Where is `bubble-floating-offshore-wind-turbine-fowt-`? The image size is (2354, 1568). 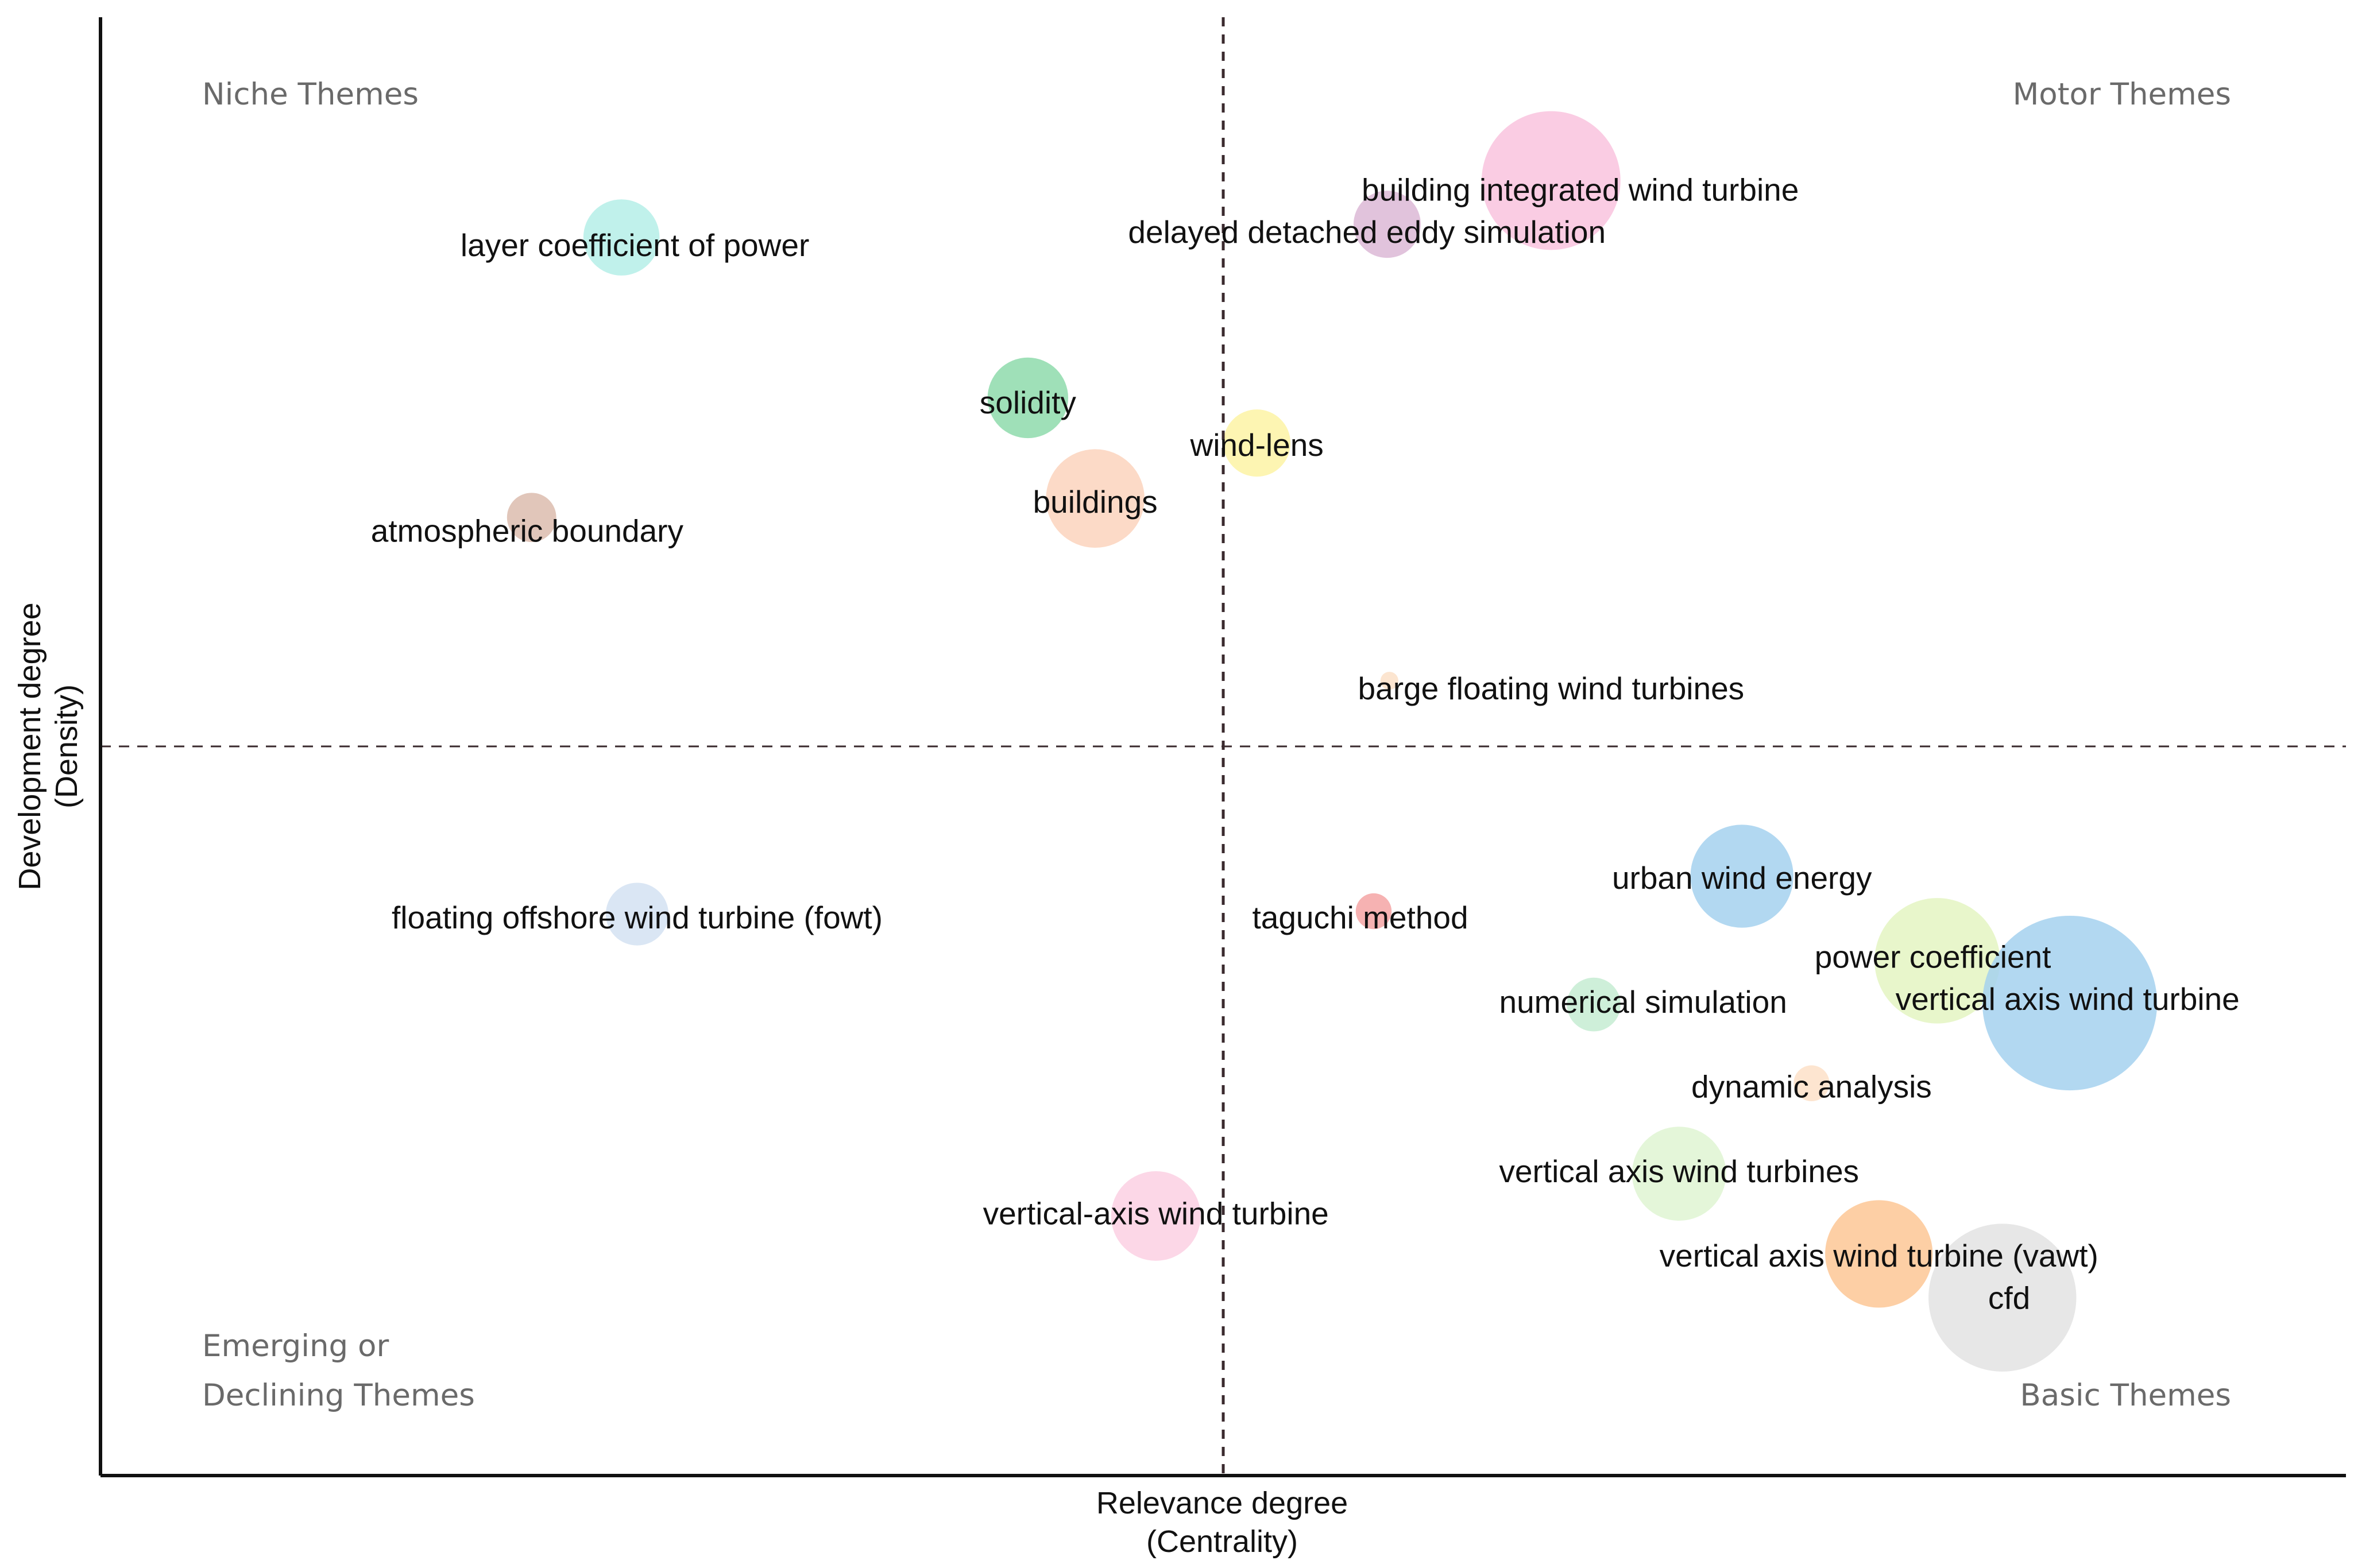
bubble-floating-offshore-wind-turbine-fowt- is located at coordinates (637, 914).